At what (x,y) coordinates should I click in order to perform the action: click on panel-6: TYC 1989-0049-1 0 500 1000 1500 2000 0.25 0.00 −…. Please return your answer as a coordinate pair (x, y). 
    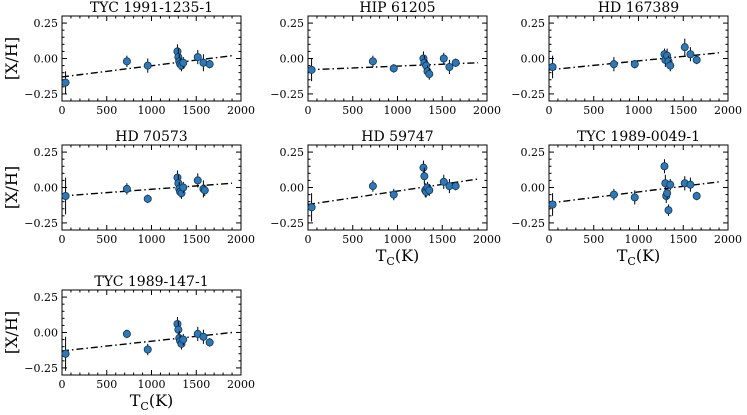
    Looking at the image, I should click on (626, 198).